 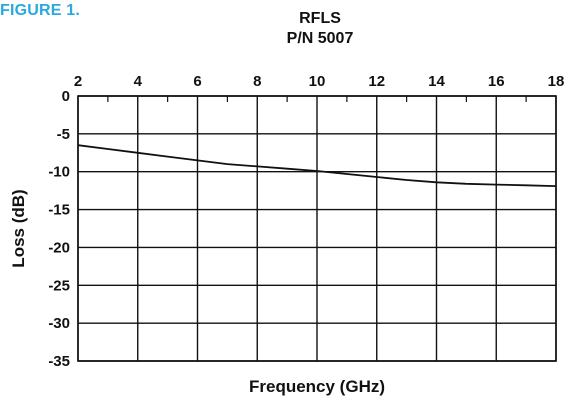 I want to click on x-axis-label: Frequency (GHz), so click(x=317, y=386).